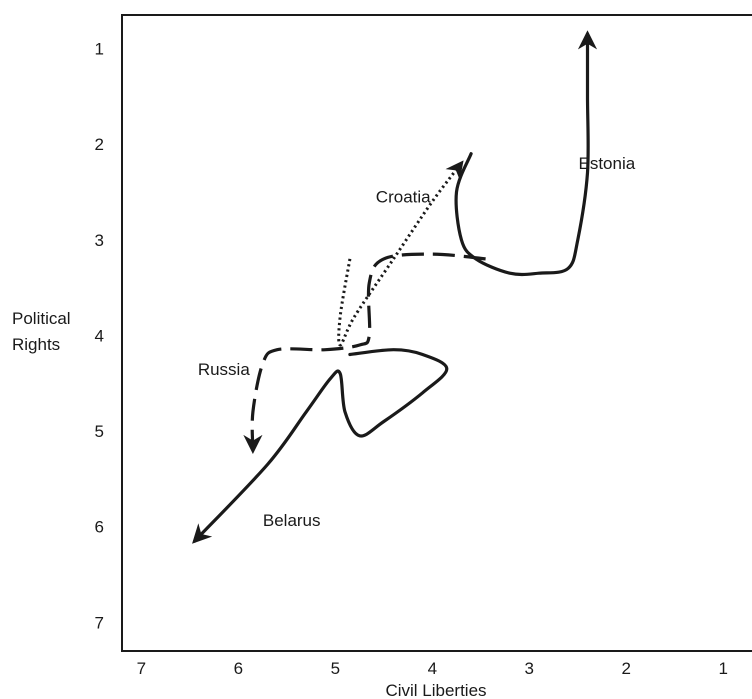 Image resolution: width=752 pixels, height=699 pixels. What do you see at coordinates (99, 144) in the screenshot?
I see `y-tick-label: 2` at bounding box center [99, 144].